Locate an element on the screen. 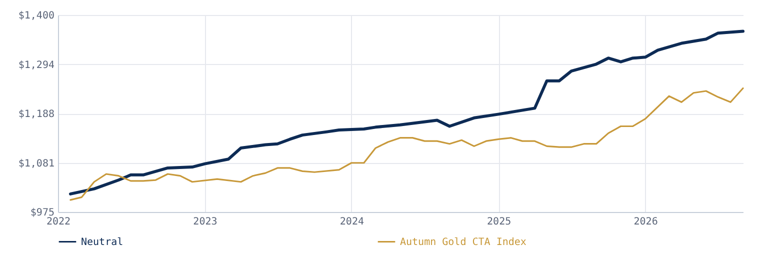 This screenshot has width=760, height=260. y-tick-label: $1,294 is located at coordinates (36, 65).